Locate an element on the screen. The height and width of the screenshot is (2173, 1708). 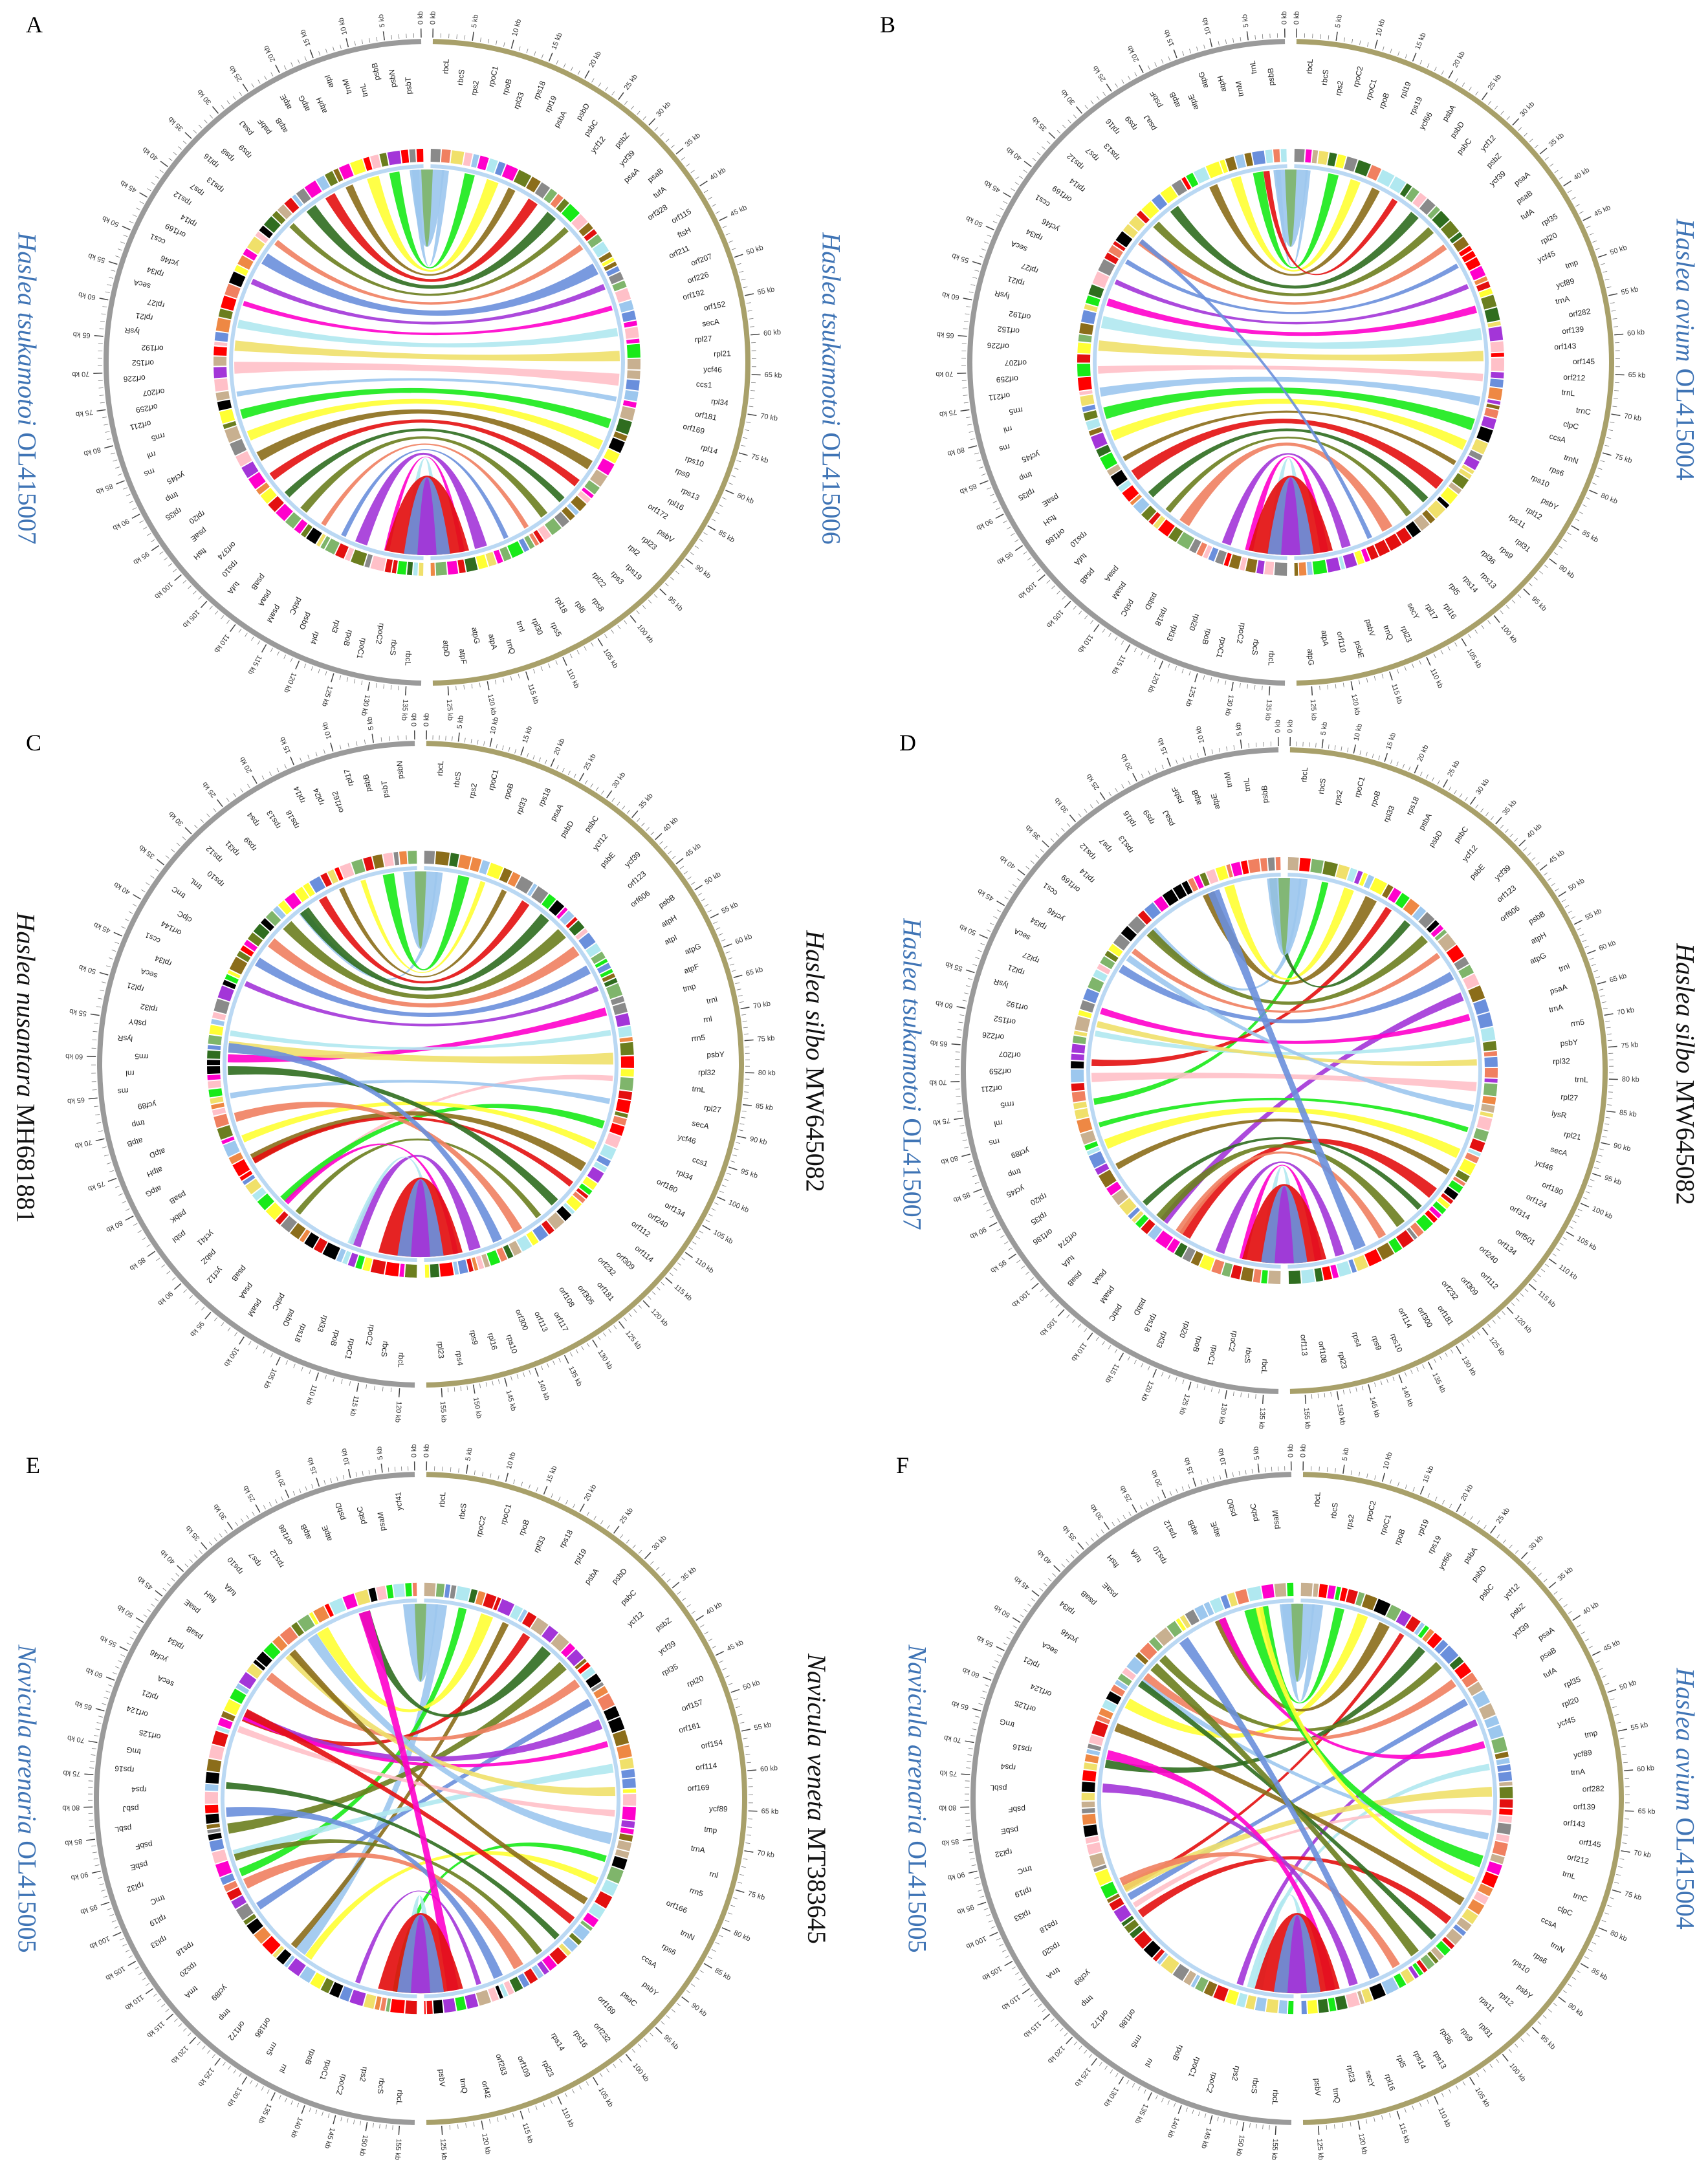
gene-label: rps10 is located at coordinates (1396, 1342).